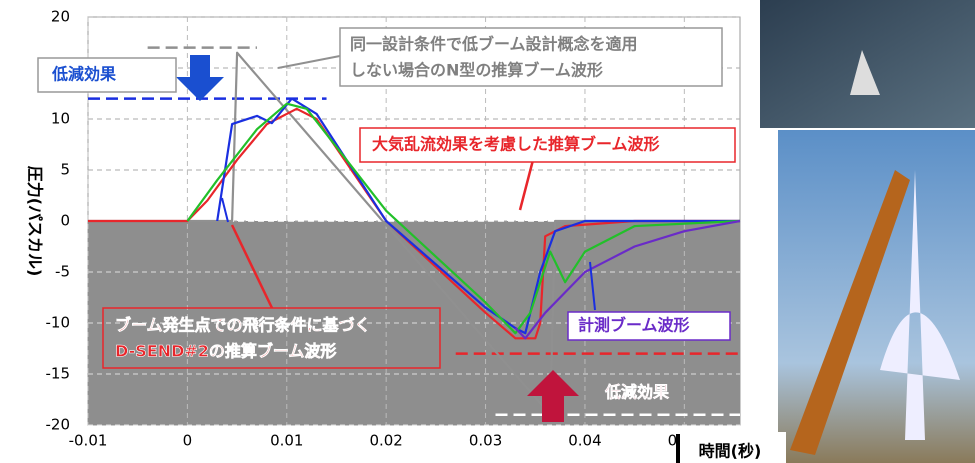  What do you see at coordinates (584, 441) in the screenshot?
I see `x-tick-label: 0.04` at bounding box center [584, 441].